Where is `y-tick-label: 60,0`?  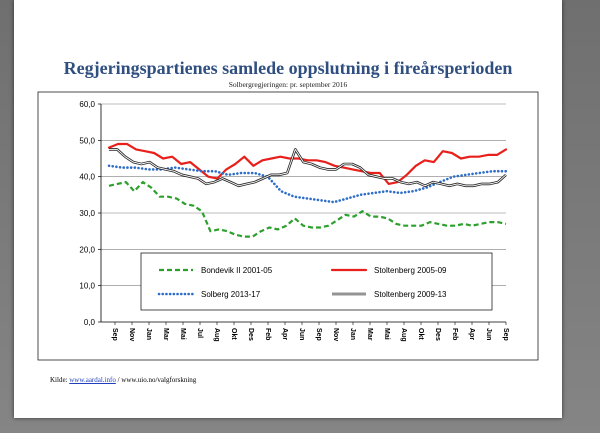
y-tick-label: 60,0 is located at coordinates (87, 104).